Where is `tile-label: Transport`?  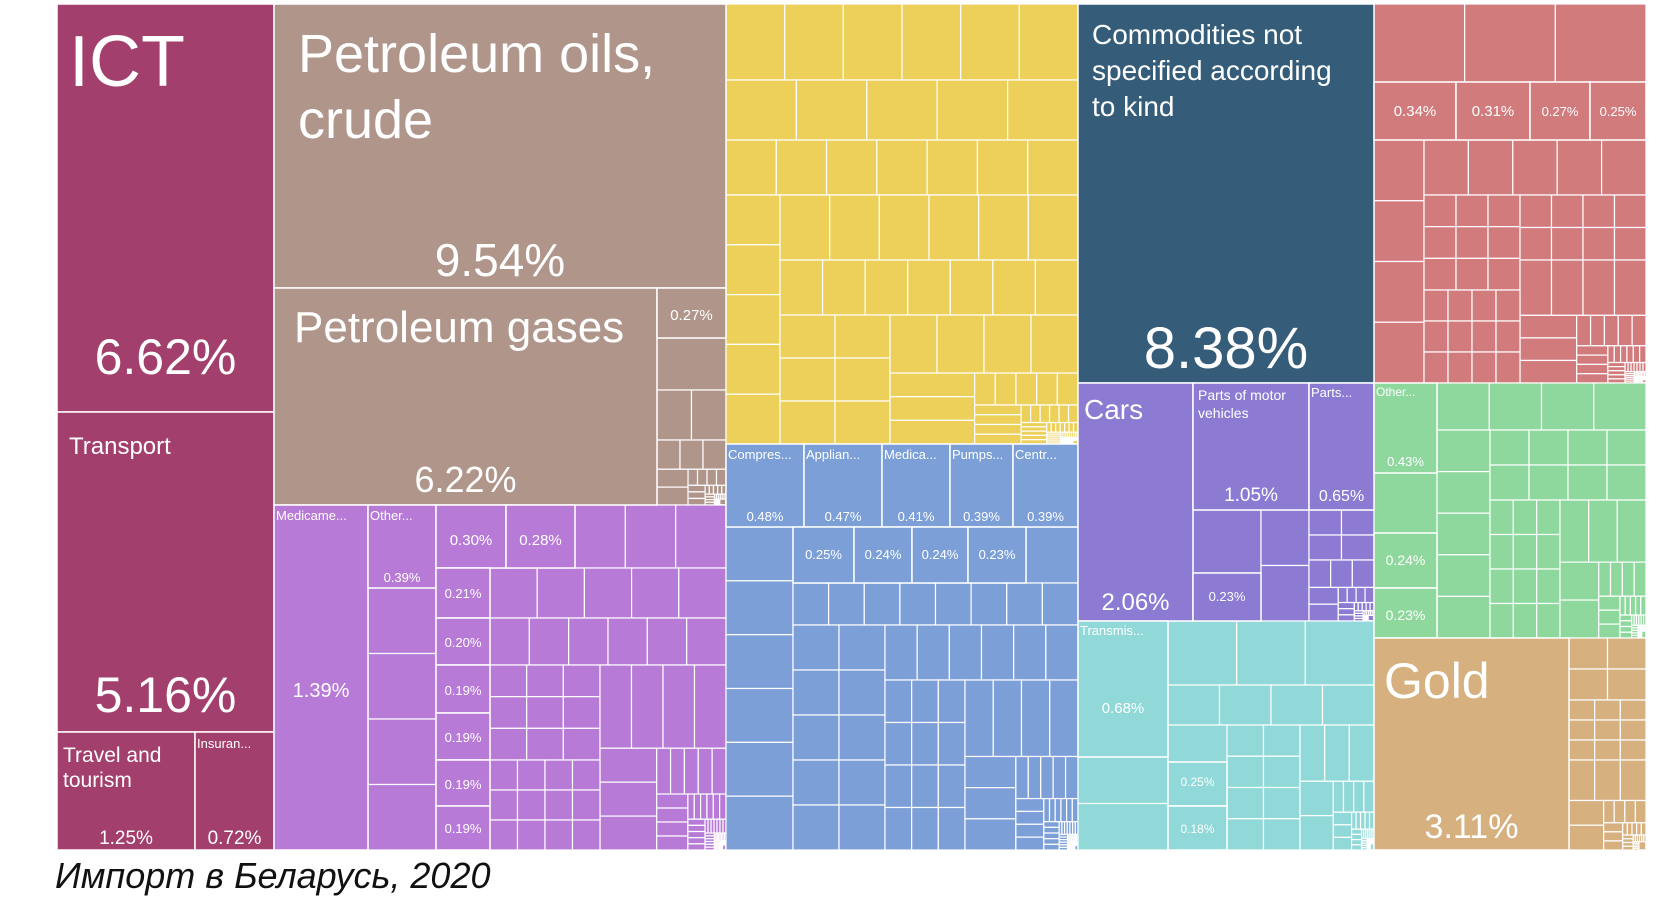
tile-label: Transport is located at coordinates (120, 446).